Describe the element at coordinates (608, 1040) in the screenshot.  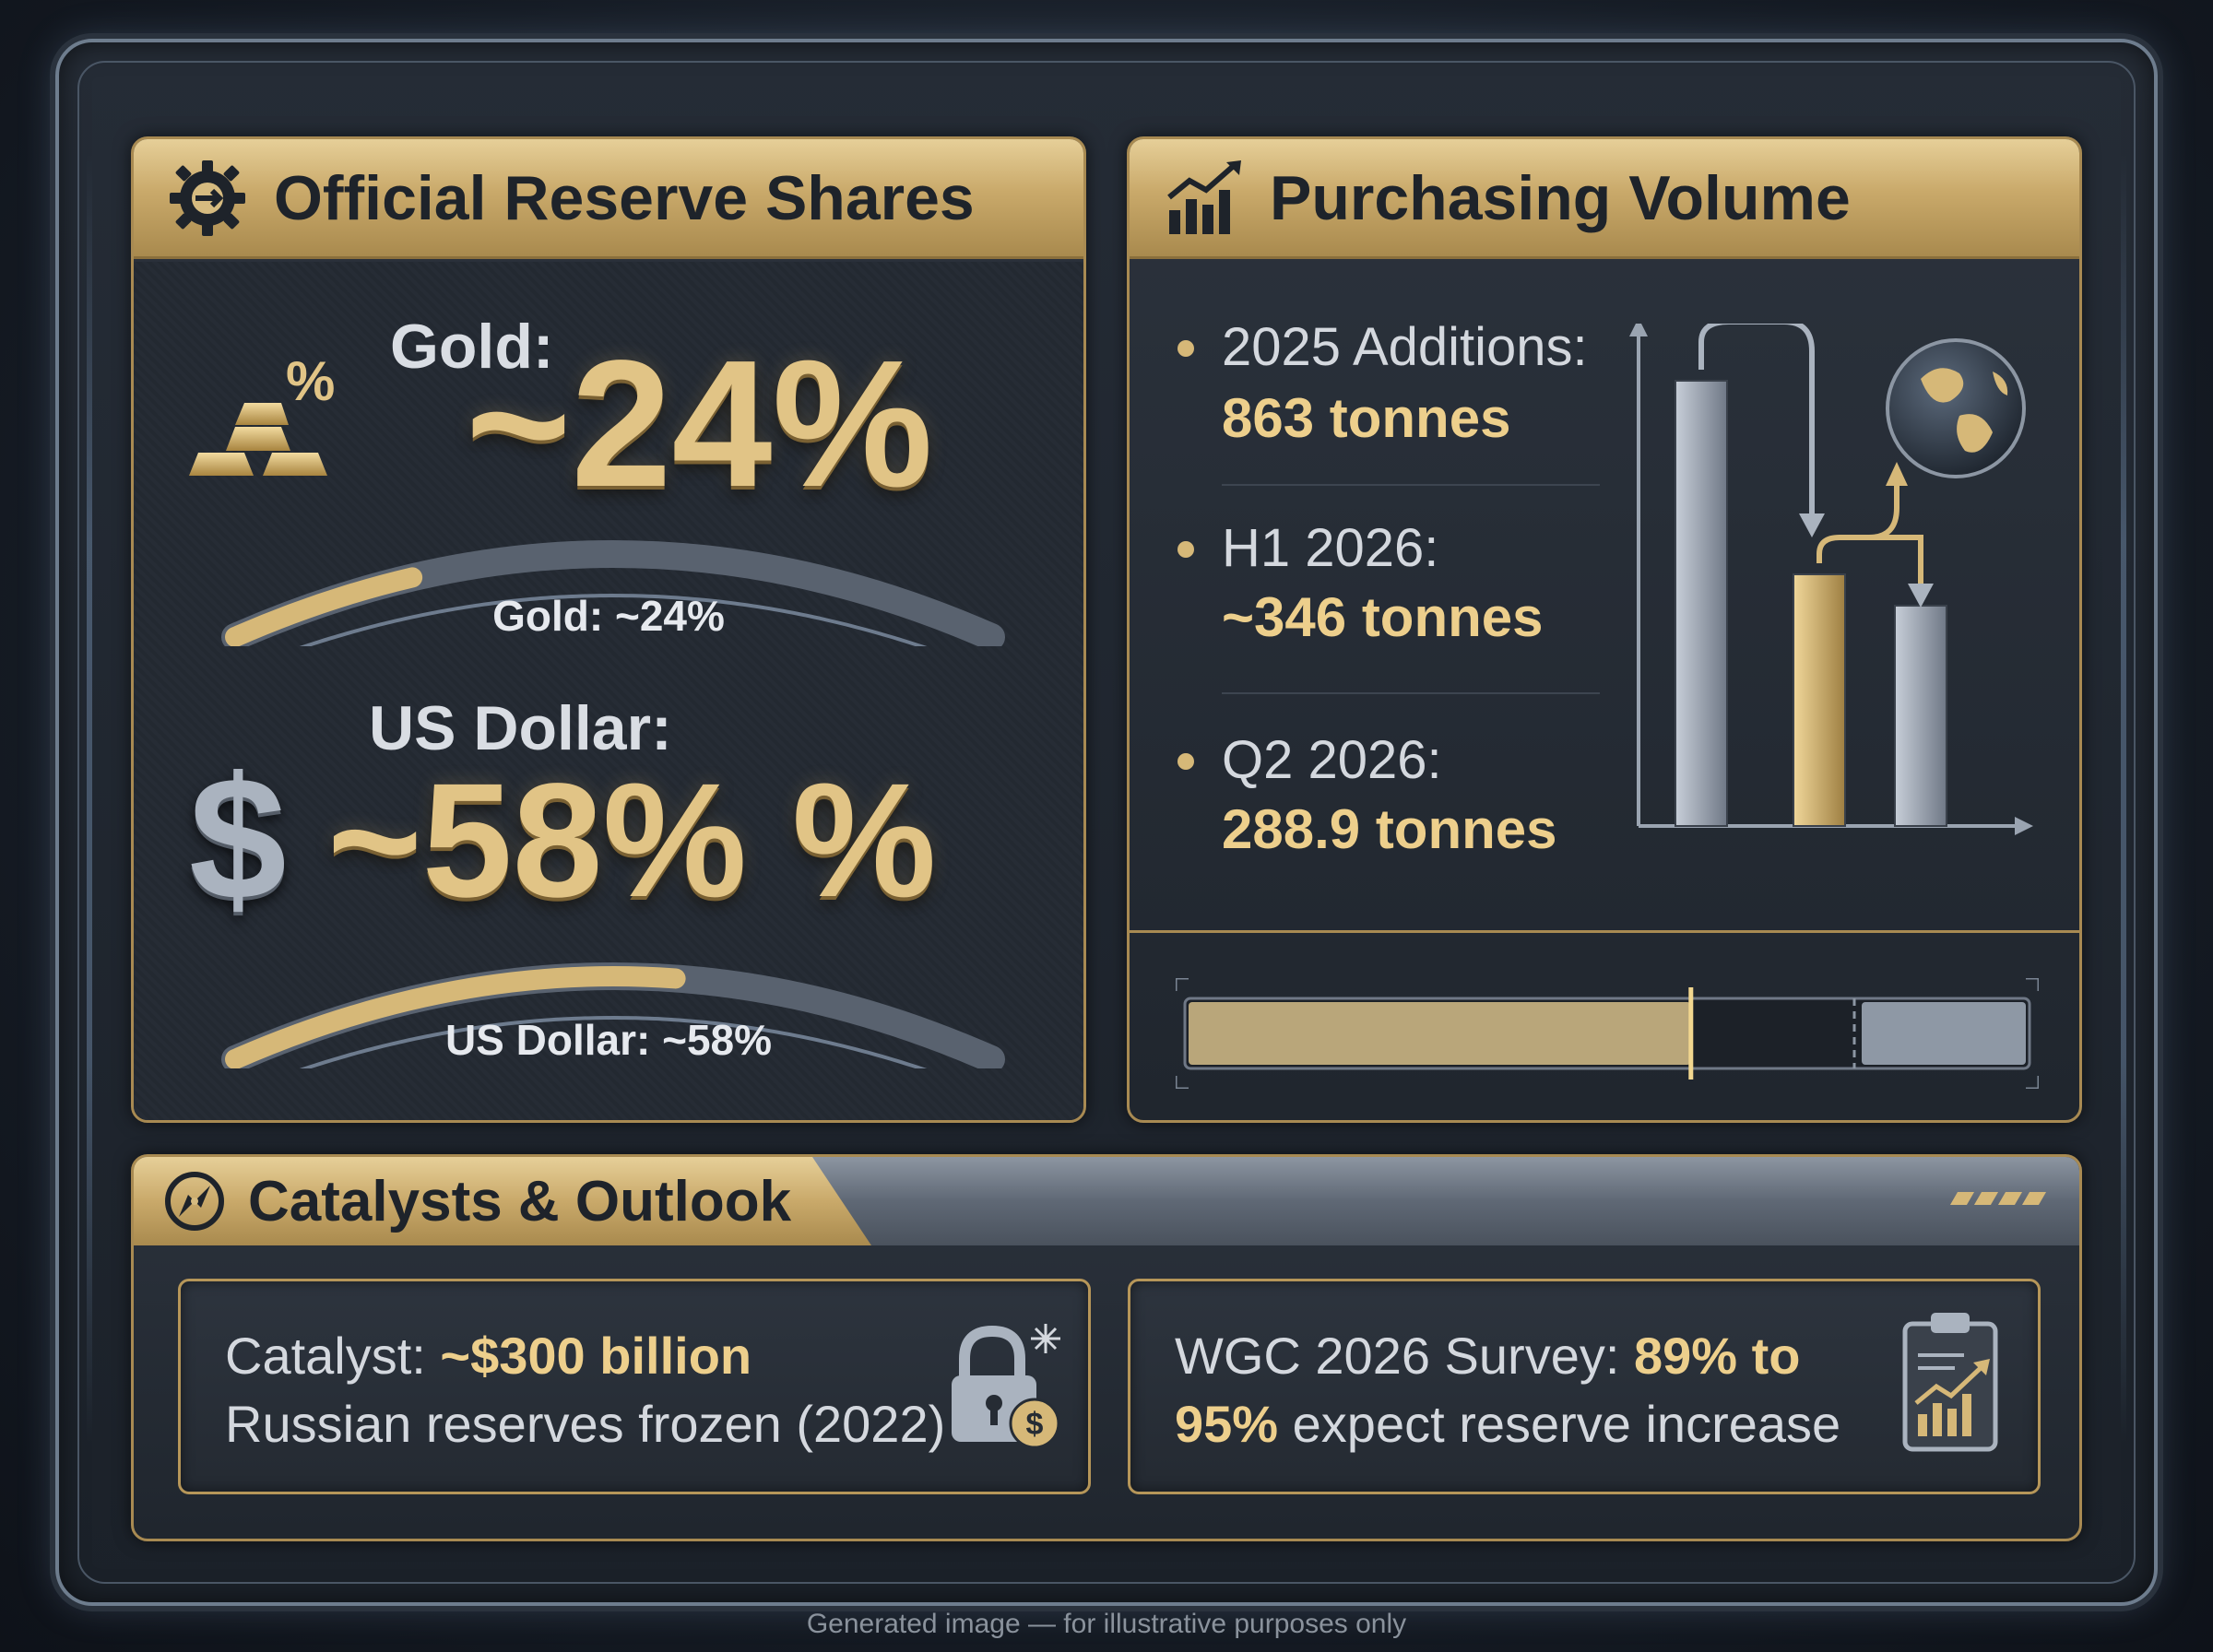
I see `usd-arc-label: US Dollar: ~58%` at that location.